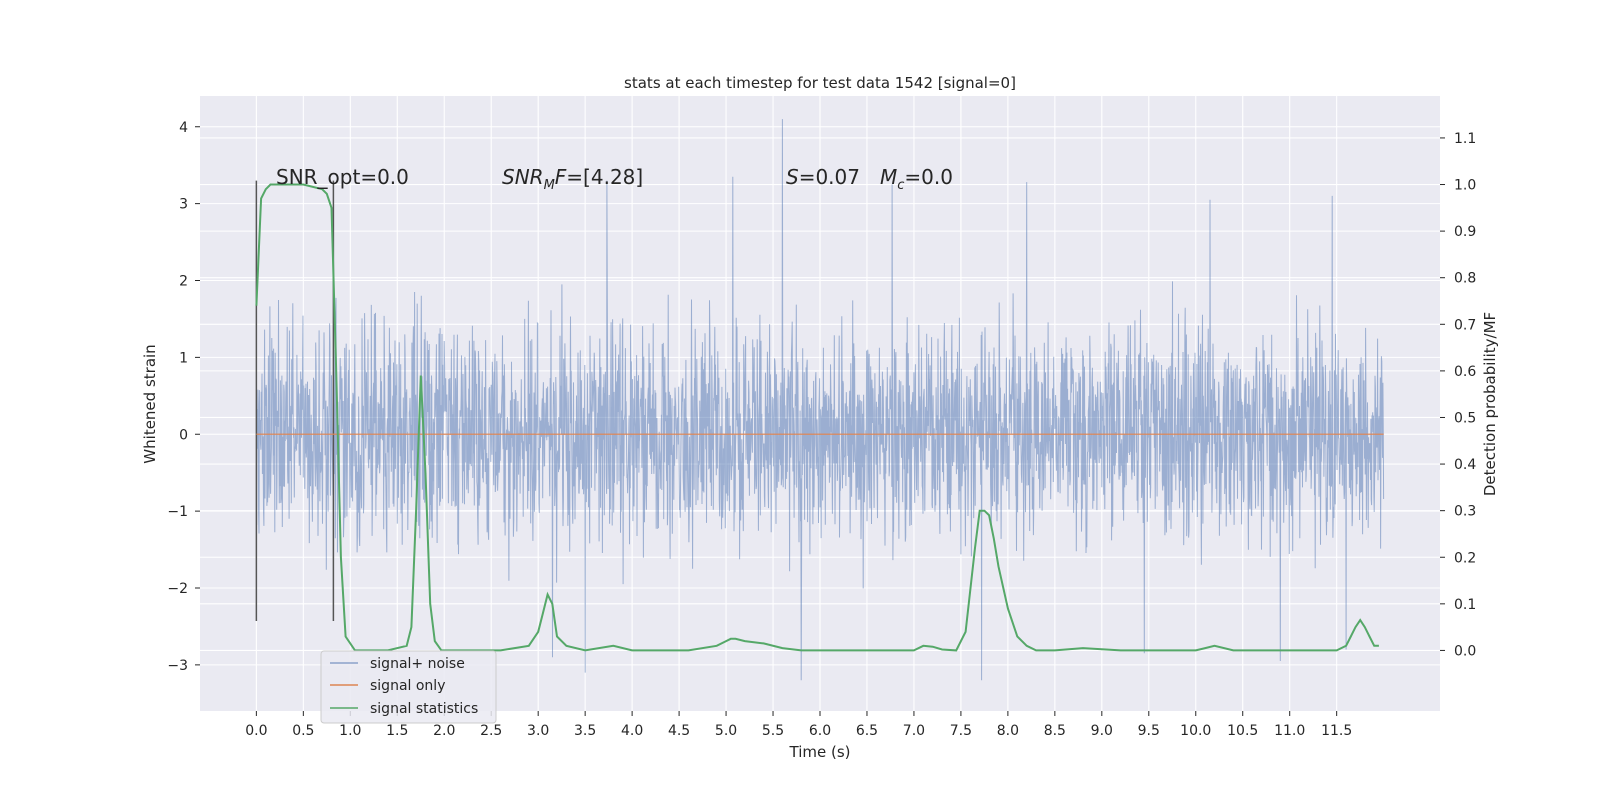 Image resolution: width=1600 pixels, height=800 pixels. Describe the element at coordinates (604, 177) in the screenshot. I see `snr-mf-value: =[4.28]` at that location.